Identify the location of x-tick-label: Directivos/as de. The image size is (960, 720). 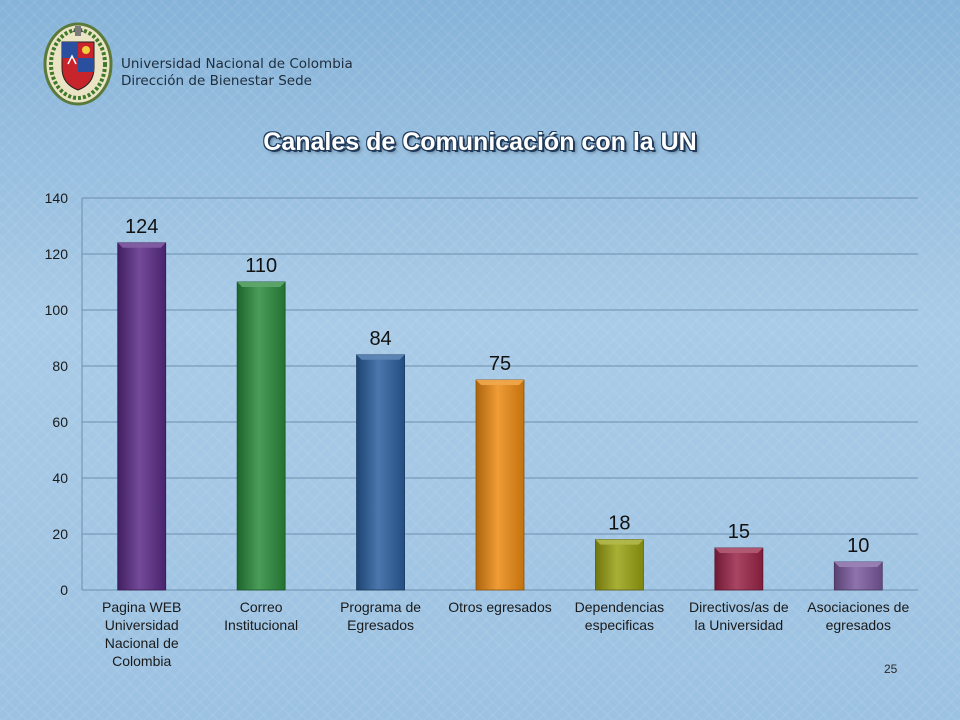
(739, 607).